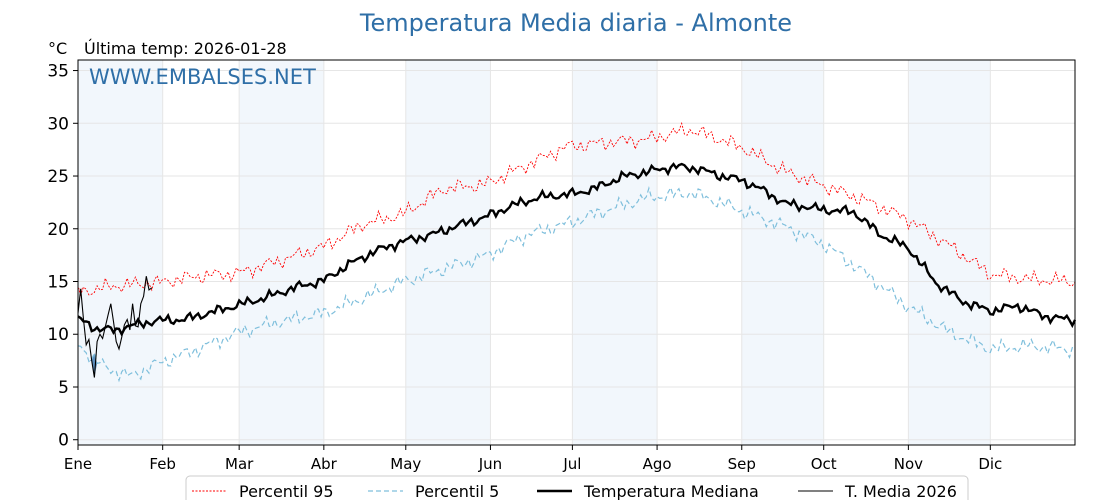 This screenshot has height=500, width=1120. I want to click on month-shade-Jul, so click(615, 252).